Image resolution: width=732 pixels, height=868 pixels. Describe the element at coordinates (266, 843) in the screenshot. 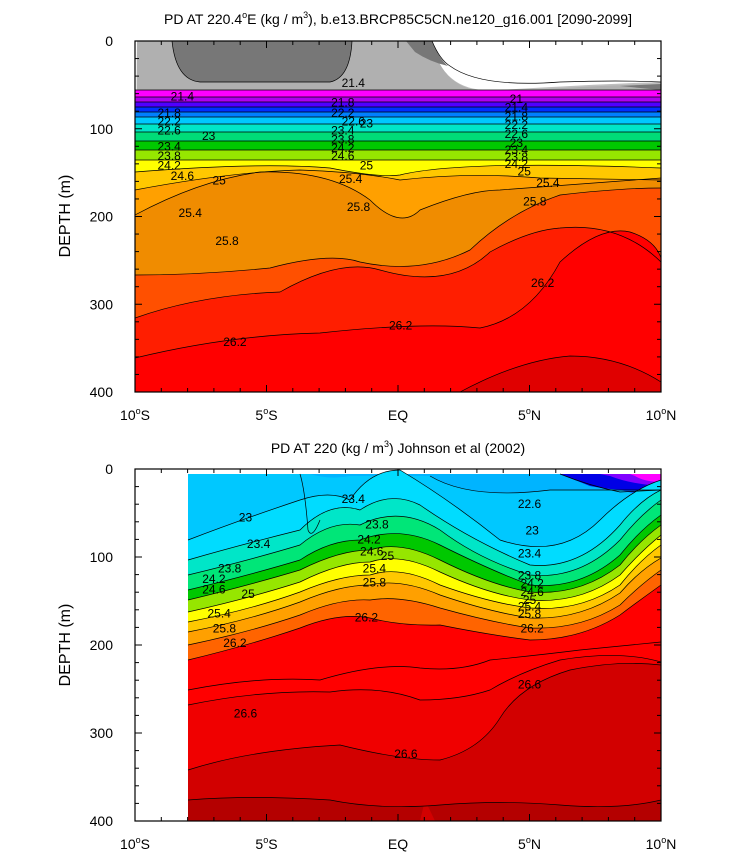

I see `bottom-x-tick-label: 5oS` at that location.